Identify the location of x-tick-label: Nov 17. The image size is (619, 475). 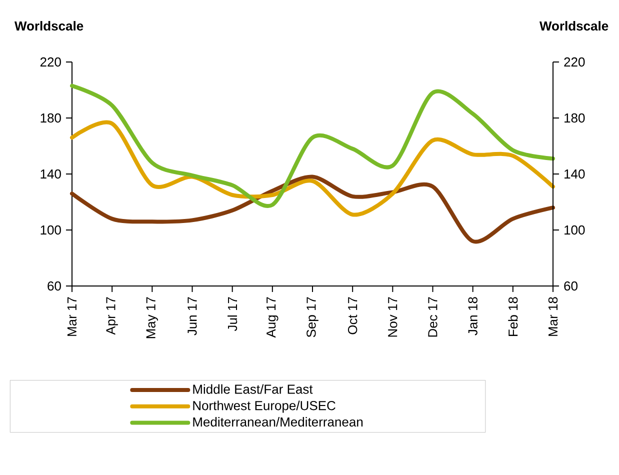
(393, 317).